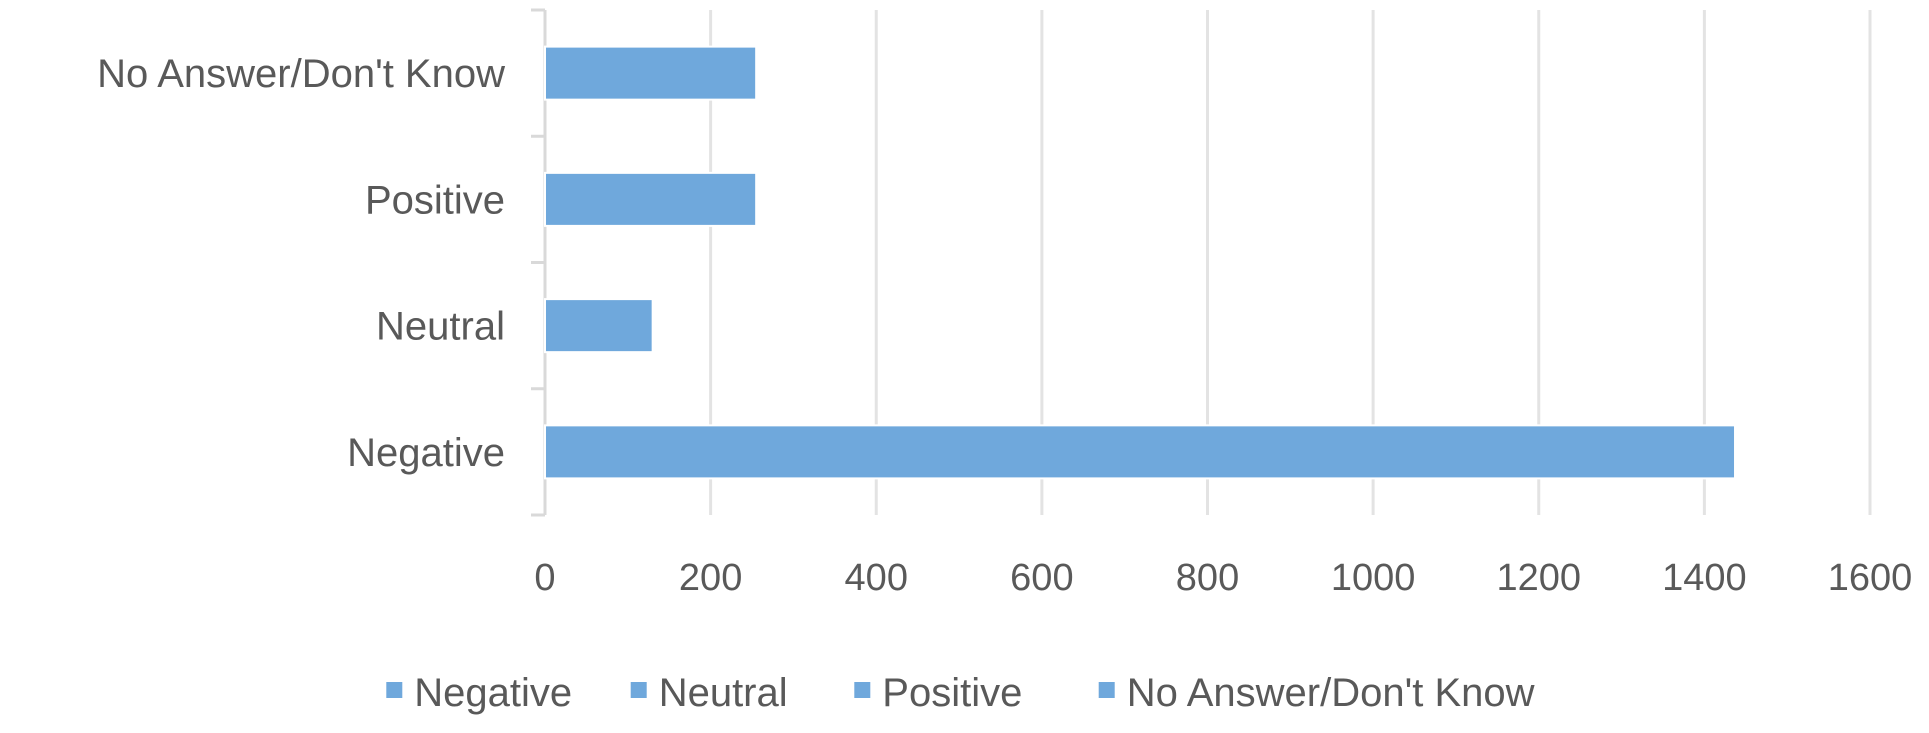 This screenshot has width=1929, height=733. What do you see at coordinates (599, 326) in the screenshot?
I see `bar-neutral` at bounding box center [599, 326].